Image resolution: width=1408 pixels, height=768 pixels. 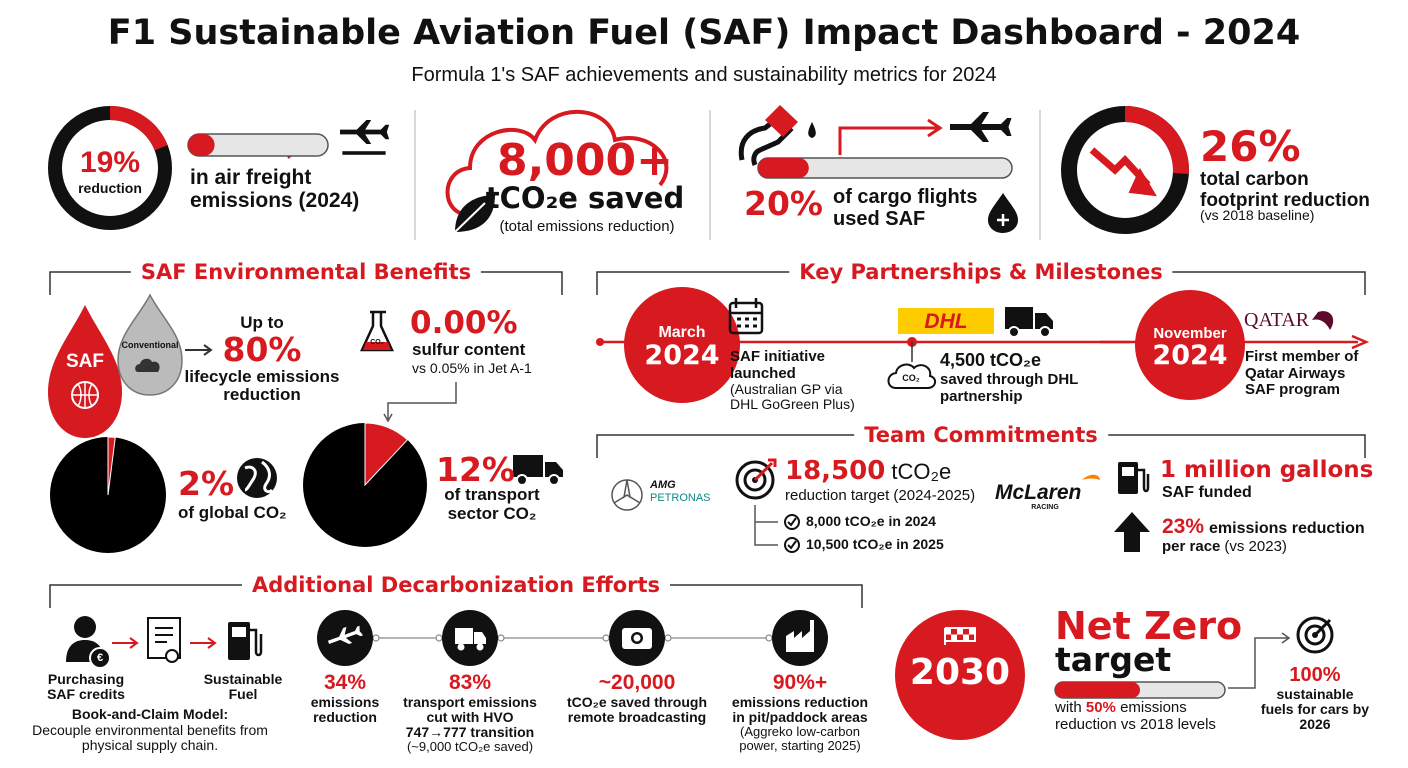 I want to click on share-value: 2%, so click(x=206, y=483).